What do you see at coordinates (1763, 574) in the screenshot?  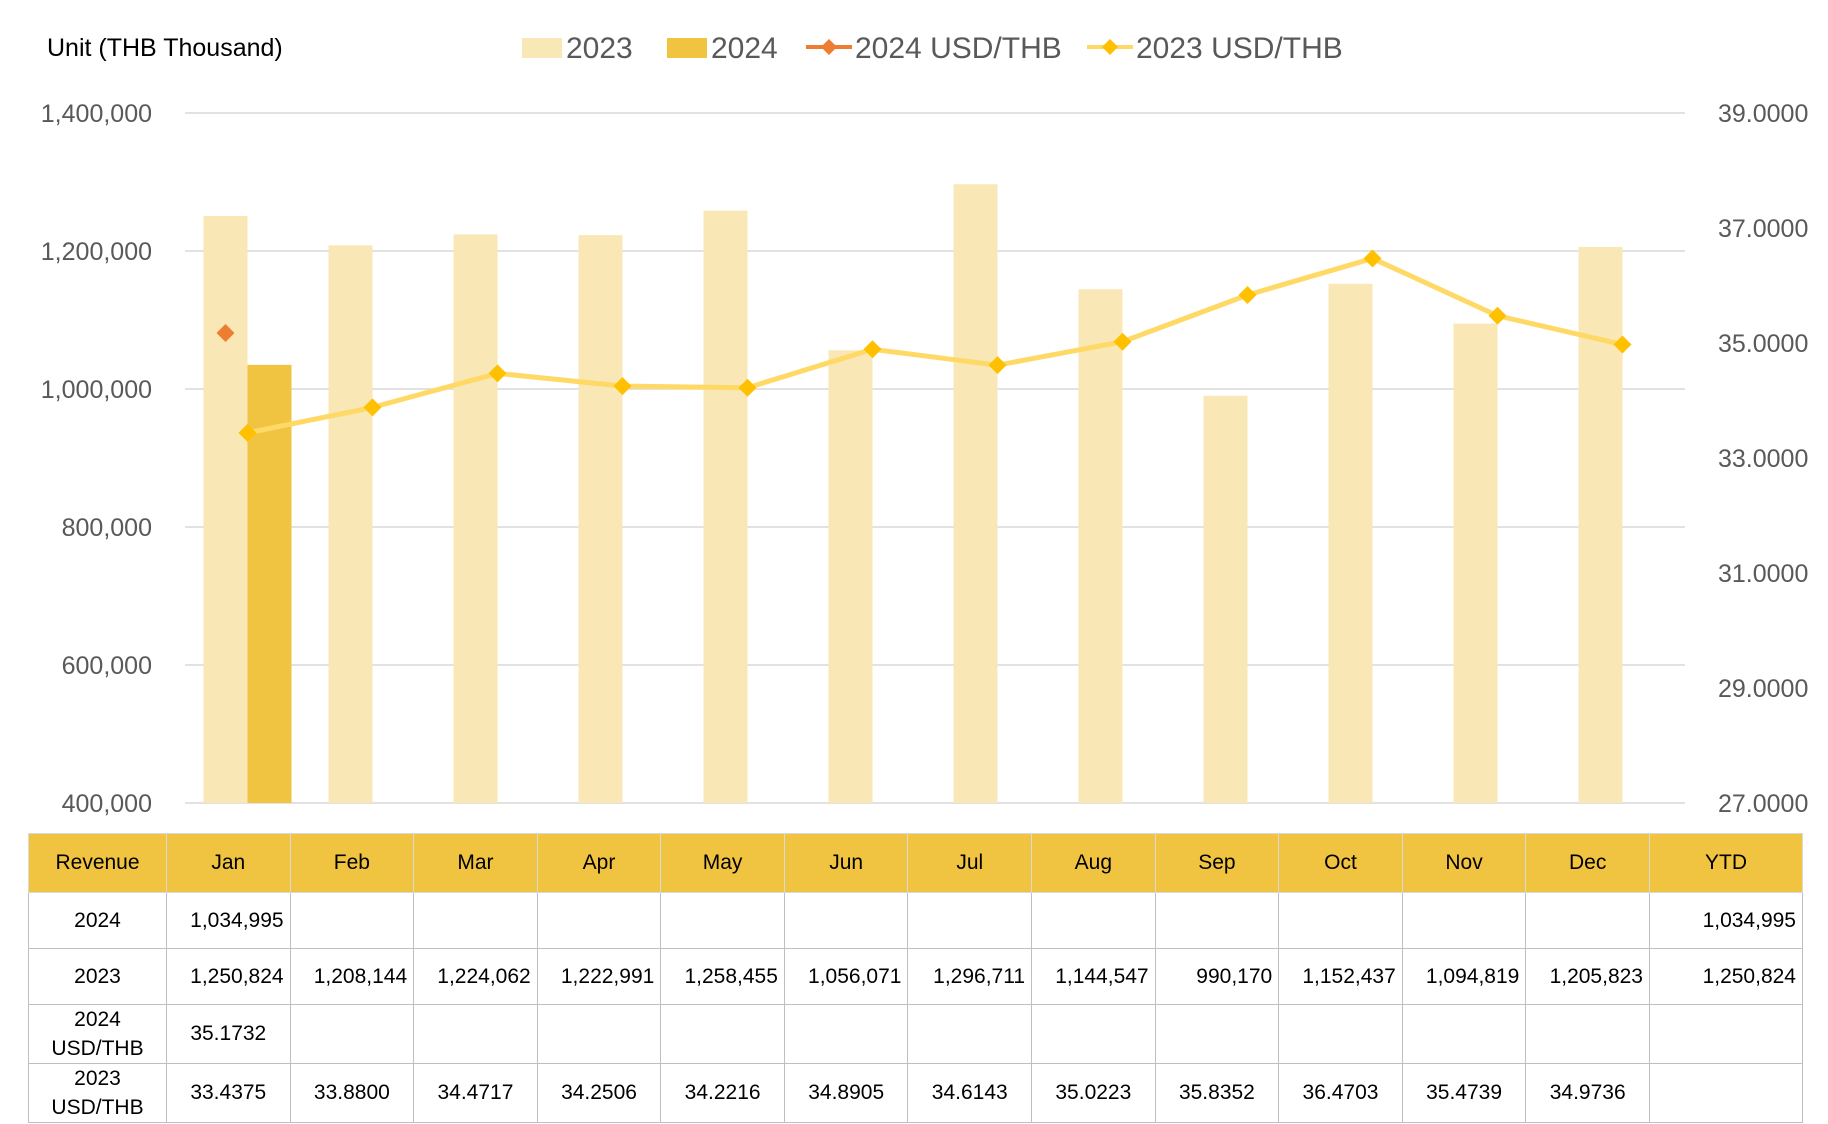 I see `y-right-tick-label: 31.0000` at bounding box center [1763, 574].